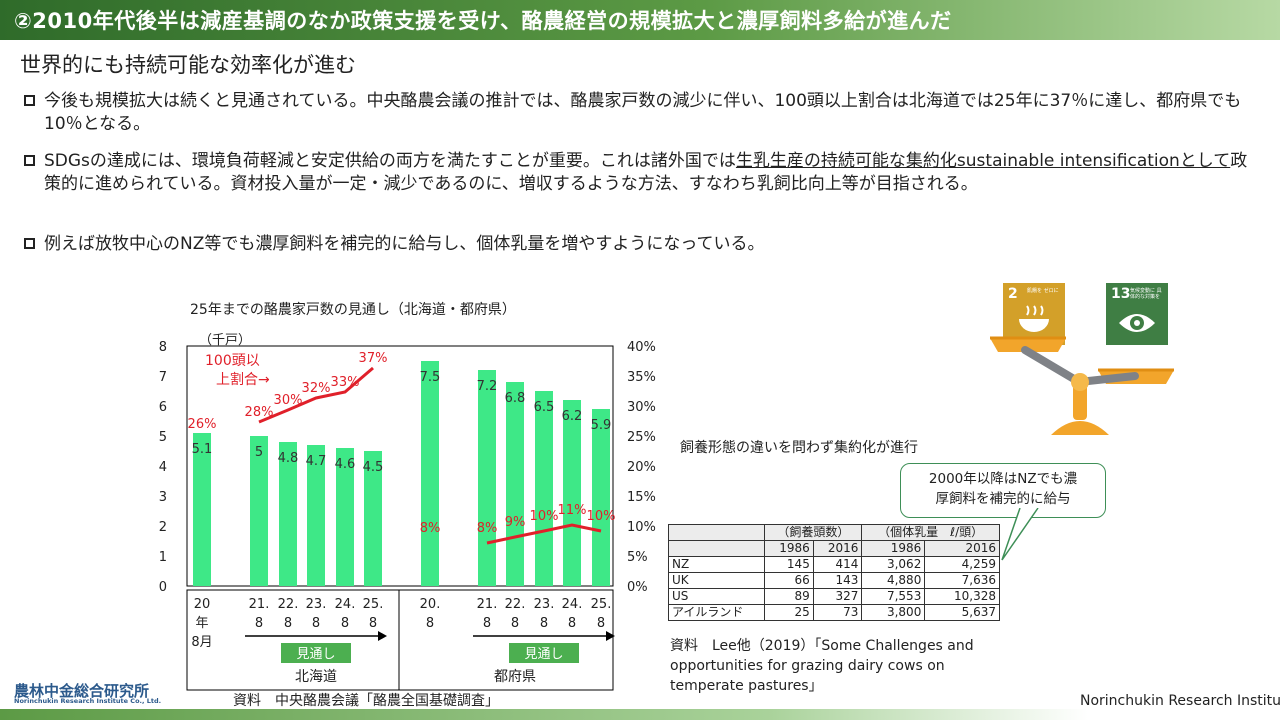 Image resolution: width=1280 pixels, height=720 pixels. What do you see at coordinates (572, 416) in the screenshot?
I see `bar-value-label: 6.2` at bounding box center [572, 416].